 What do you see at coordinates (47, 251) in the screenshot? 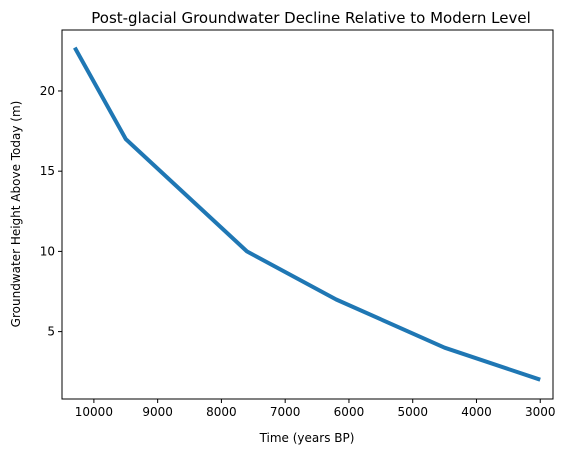
I see `y-tick-label: 10` at bounding box center [47, 251].